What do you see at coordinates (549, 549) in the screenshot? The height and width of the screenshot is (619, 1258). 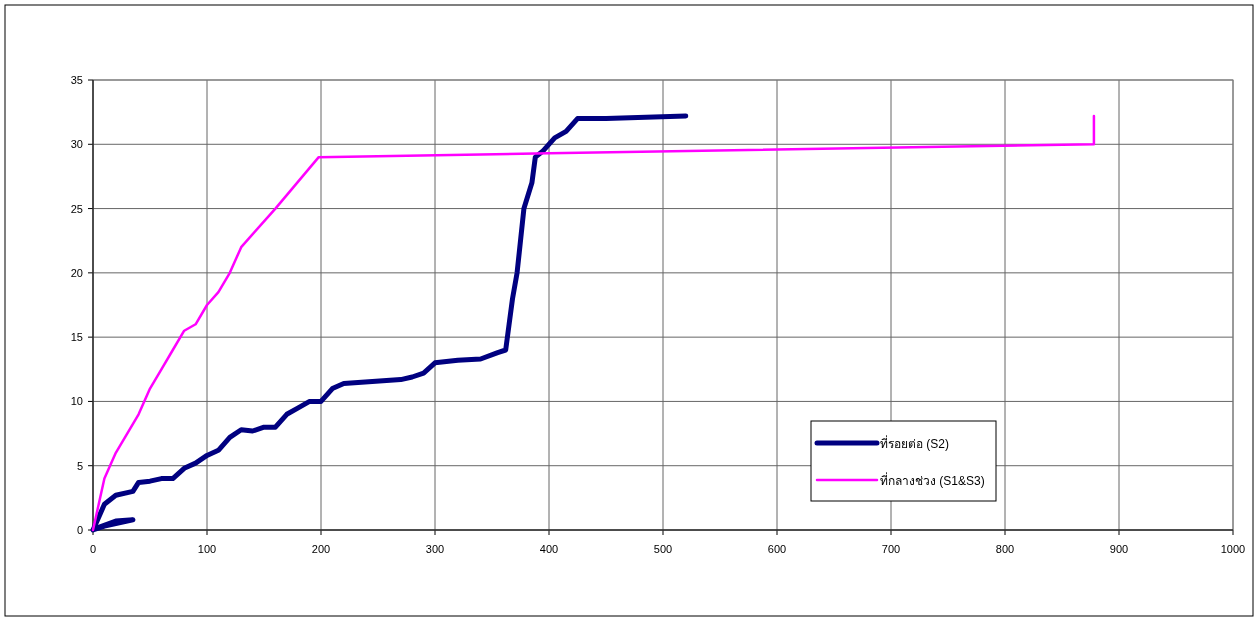 I see `x-tick-label: 400` at bounding box center [549, 549].